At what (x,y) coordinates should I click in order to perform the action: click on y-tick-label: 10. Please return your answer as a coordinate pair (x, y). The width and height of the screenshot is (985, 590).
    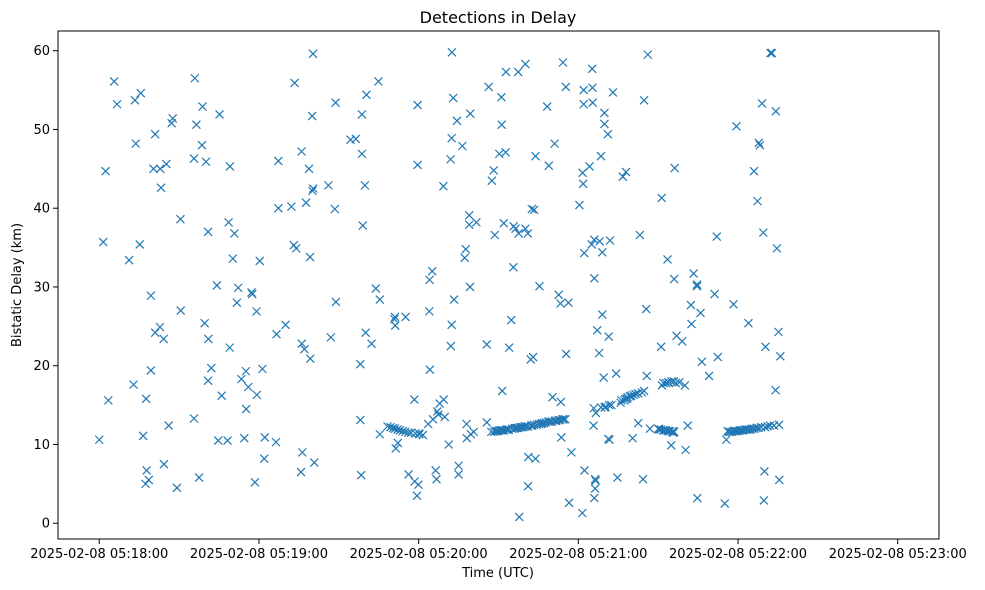
    Looking at the image, I should click on (41, 445).